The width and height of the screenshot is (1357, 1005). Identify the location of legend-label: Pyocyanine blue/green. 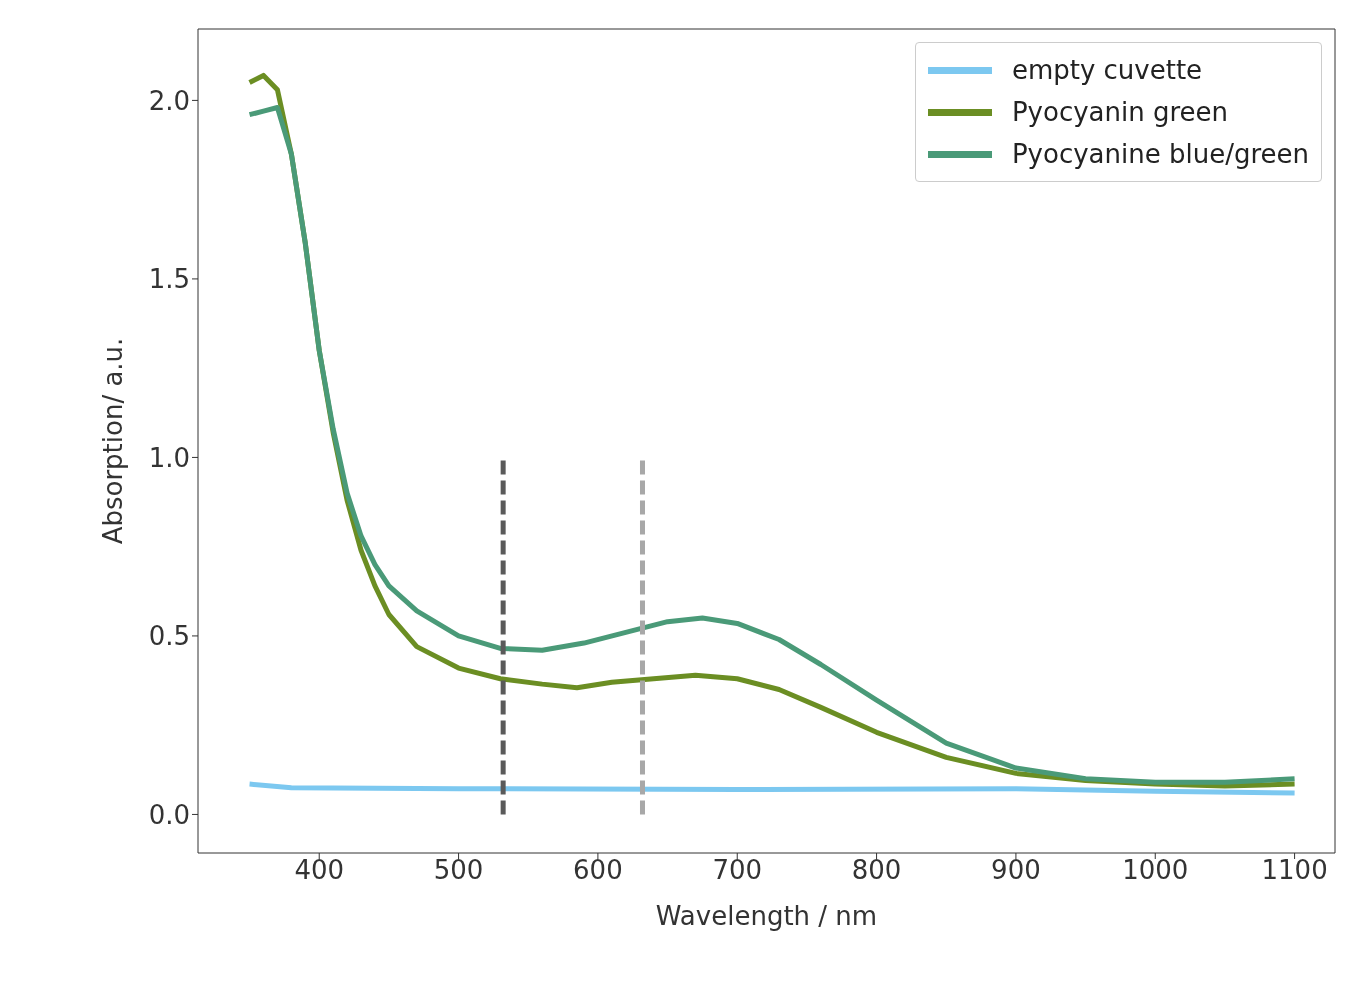
(1160, 154).